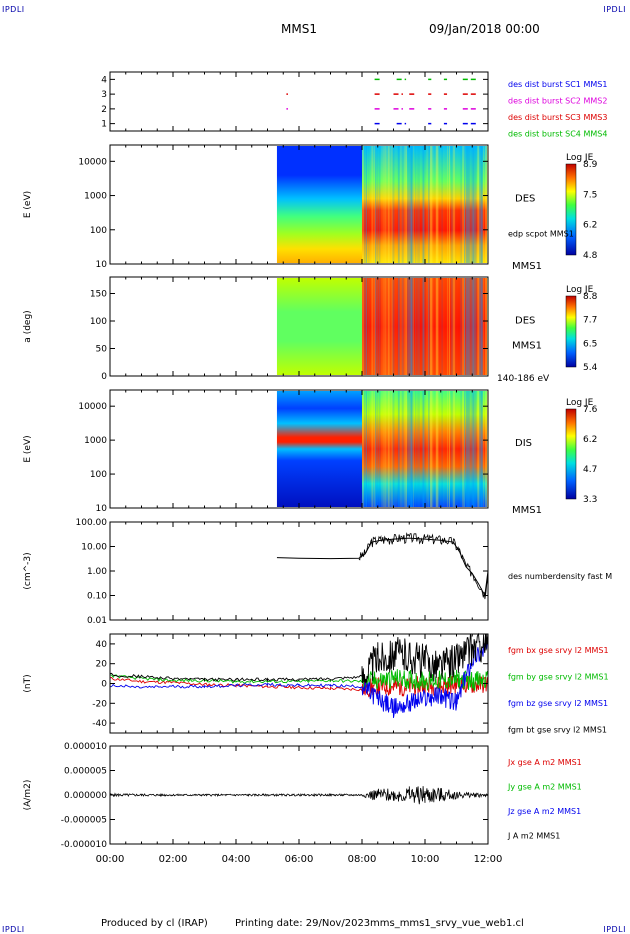  Describe the element at coordinates (544, 787) in the screenshot. I see `current-legend-entry: Jy gse A m2 MMS1` at that location.